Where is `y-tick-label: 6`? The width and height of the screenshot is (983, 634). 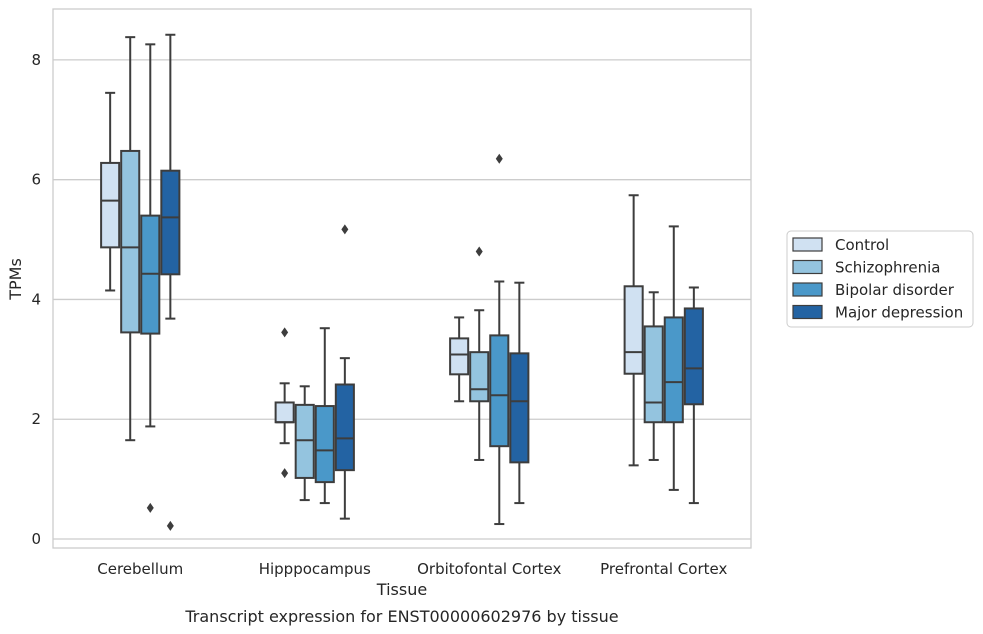
y-tick-label: 6 is located at coordinates (36, 180).